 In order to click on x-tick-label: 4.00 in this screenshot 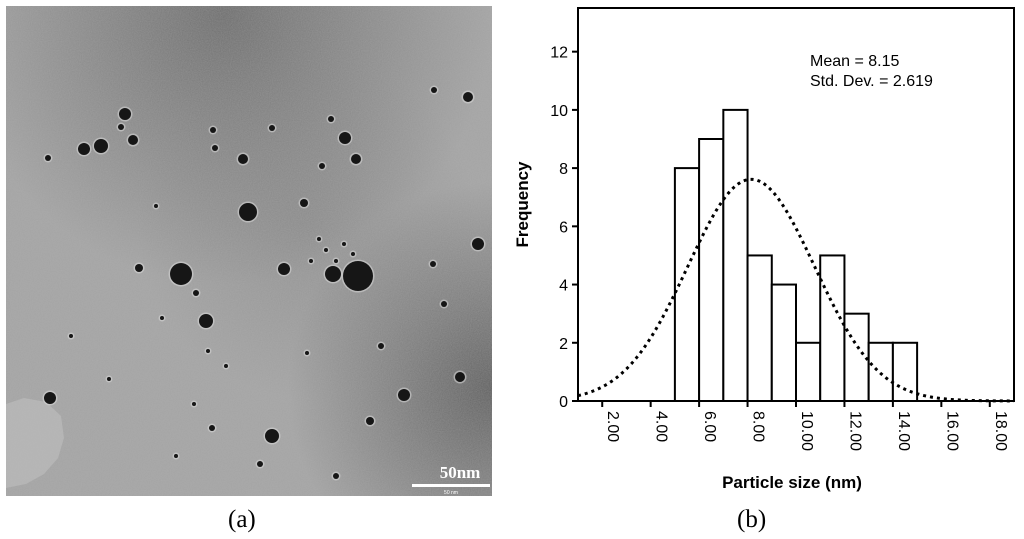, I will do `click(661, 426)`.